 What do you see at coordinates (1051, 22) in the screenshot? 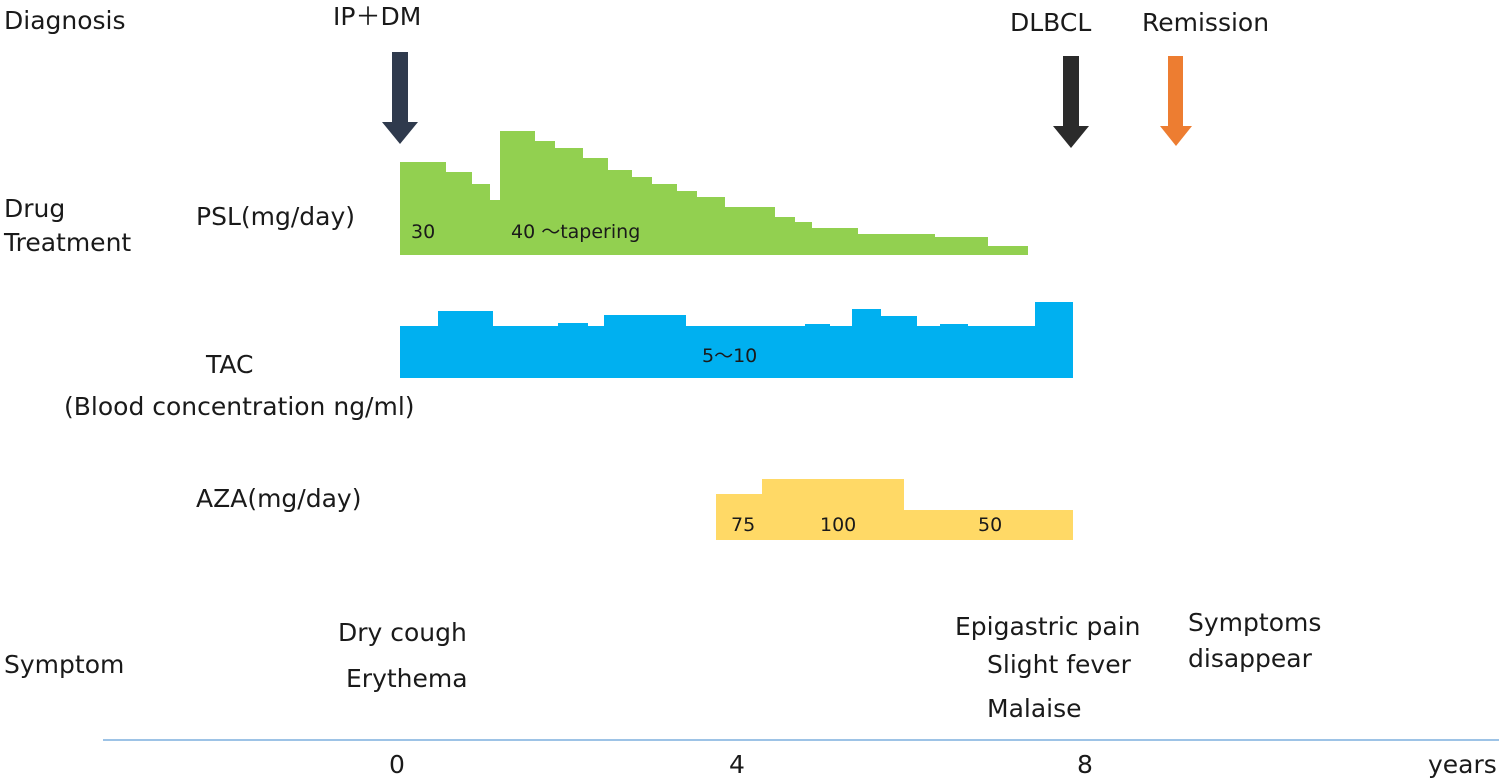
I see `event-label-dlbcl: DLBCL` at bounding box center [1051, 22].